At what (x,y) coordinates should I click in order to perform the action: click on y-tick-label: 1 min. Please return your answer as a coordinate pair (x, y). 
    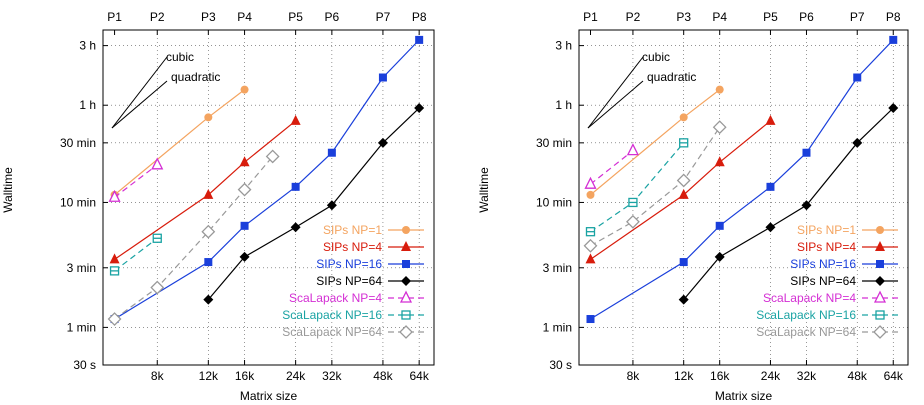
    Looking at the image, I should click on (557, 327).